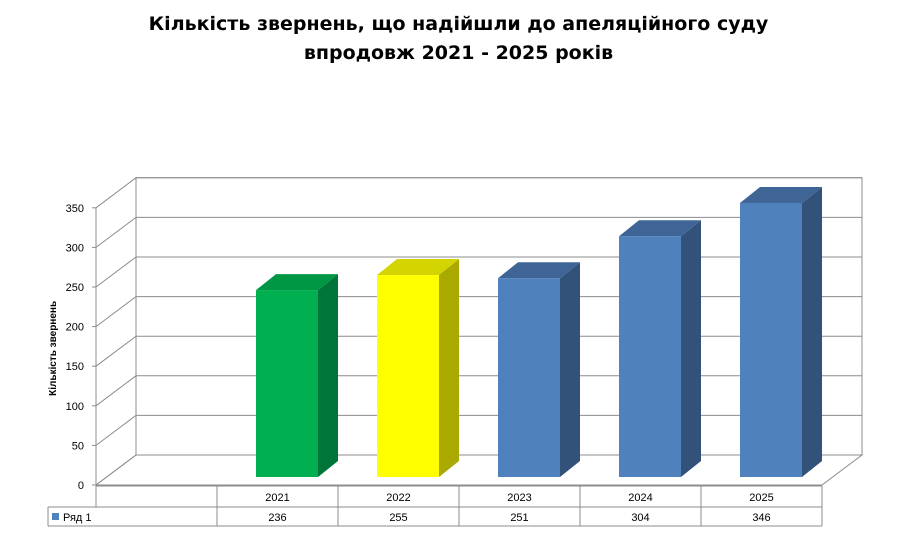 Image resolution: width=917 pixels, height=534 pixels. What do you see at coordinates (75, 288) in the screenshot?
I see `y-tick-label: 250` at bounding box center [75, 288].